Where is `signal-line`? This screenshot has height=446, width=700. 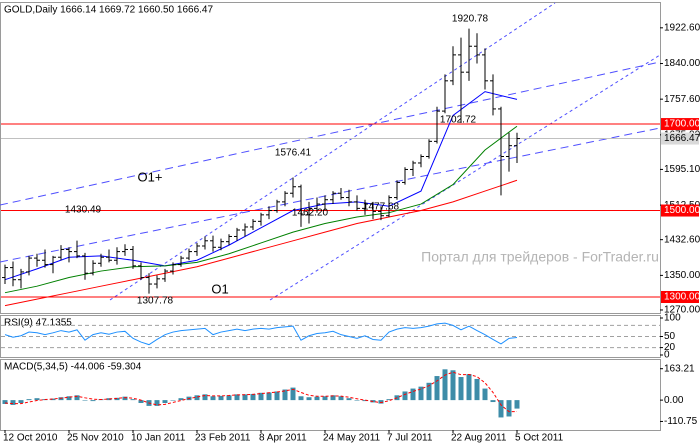 signal-line is located at coordinates (261, 392).